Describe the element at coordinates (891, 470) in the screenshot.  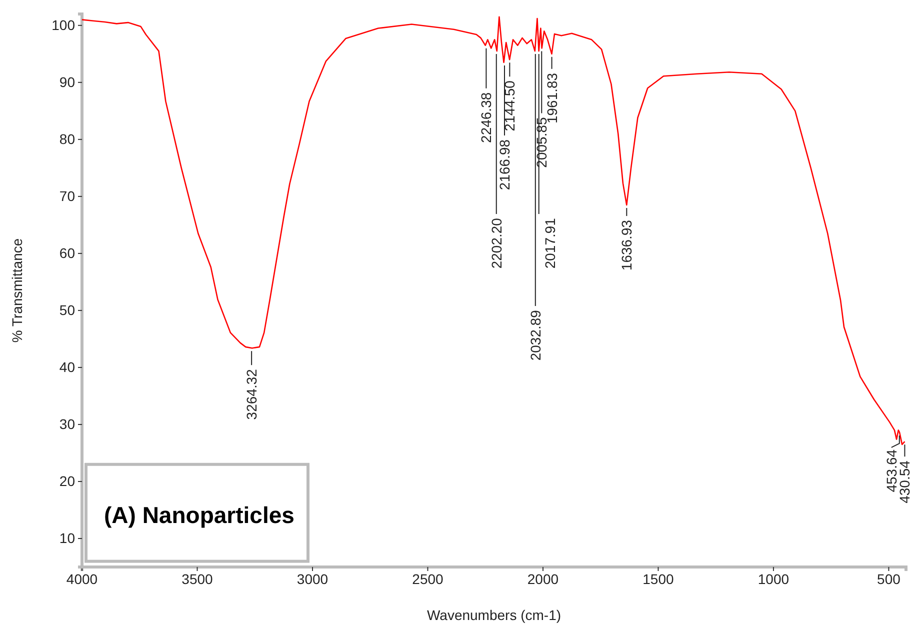
I see `annotation: 453.64` at that location.